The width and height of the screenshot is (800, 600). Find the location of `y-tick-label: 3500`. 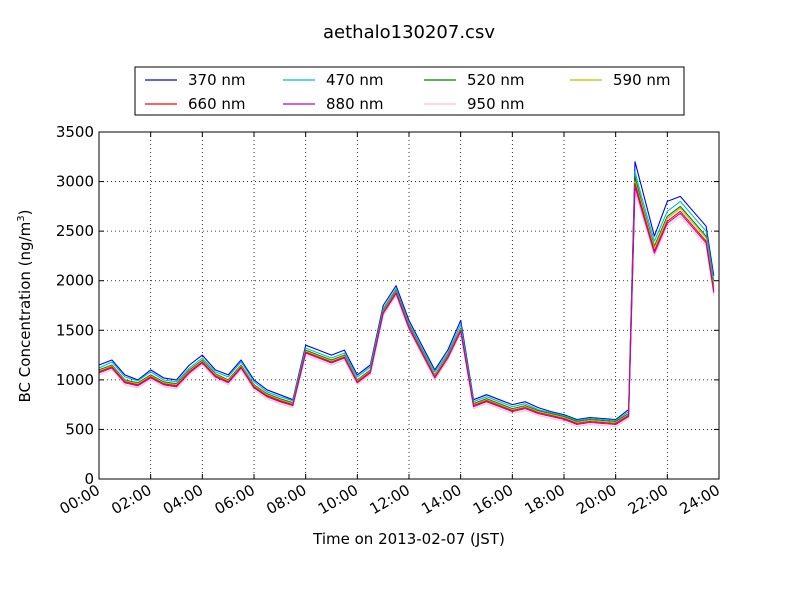

y-tick-label: 3500 is located at coordinates (75, 132).